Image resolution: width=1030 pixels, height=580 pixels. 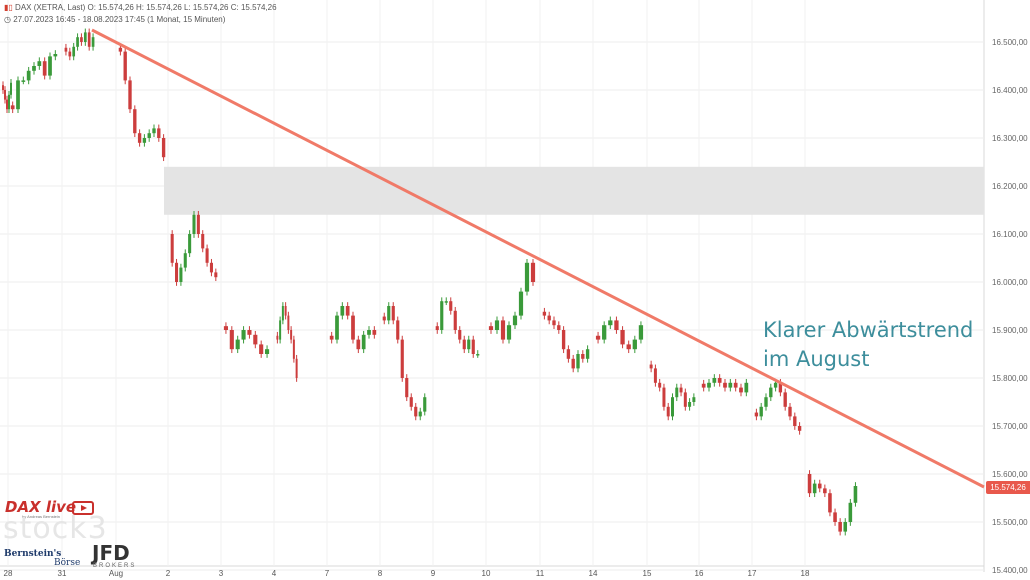 What do you see at coordinates (1010, 522) in the screenshot?
I see `y-tick-label: 15.500,00` at bounding box center [1010, 522].